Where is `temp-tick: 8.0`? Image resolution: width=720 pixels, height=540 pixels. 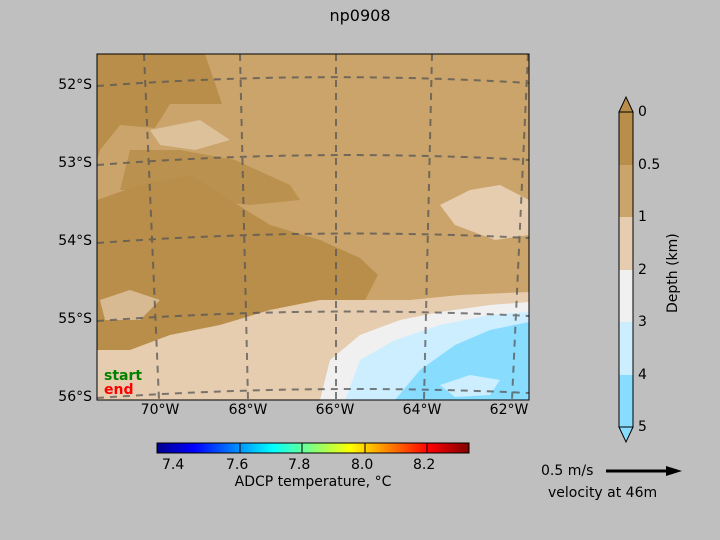 temp-tick: 8.0 is located at coordinates (362, 465).